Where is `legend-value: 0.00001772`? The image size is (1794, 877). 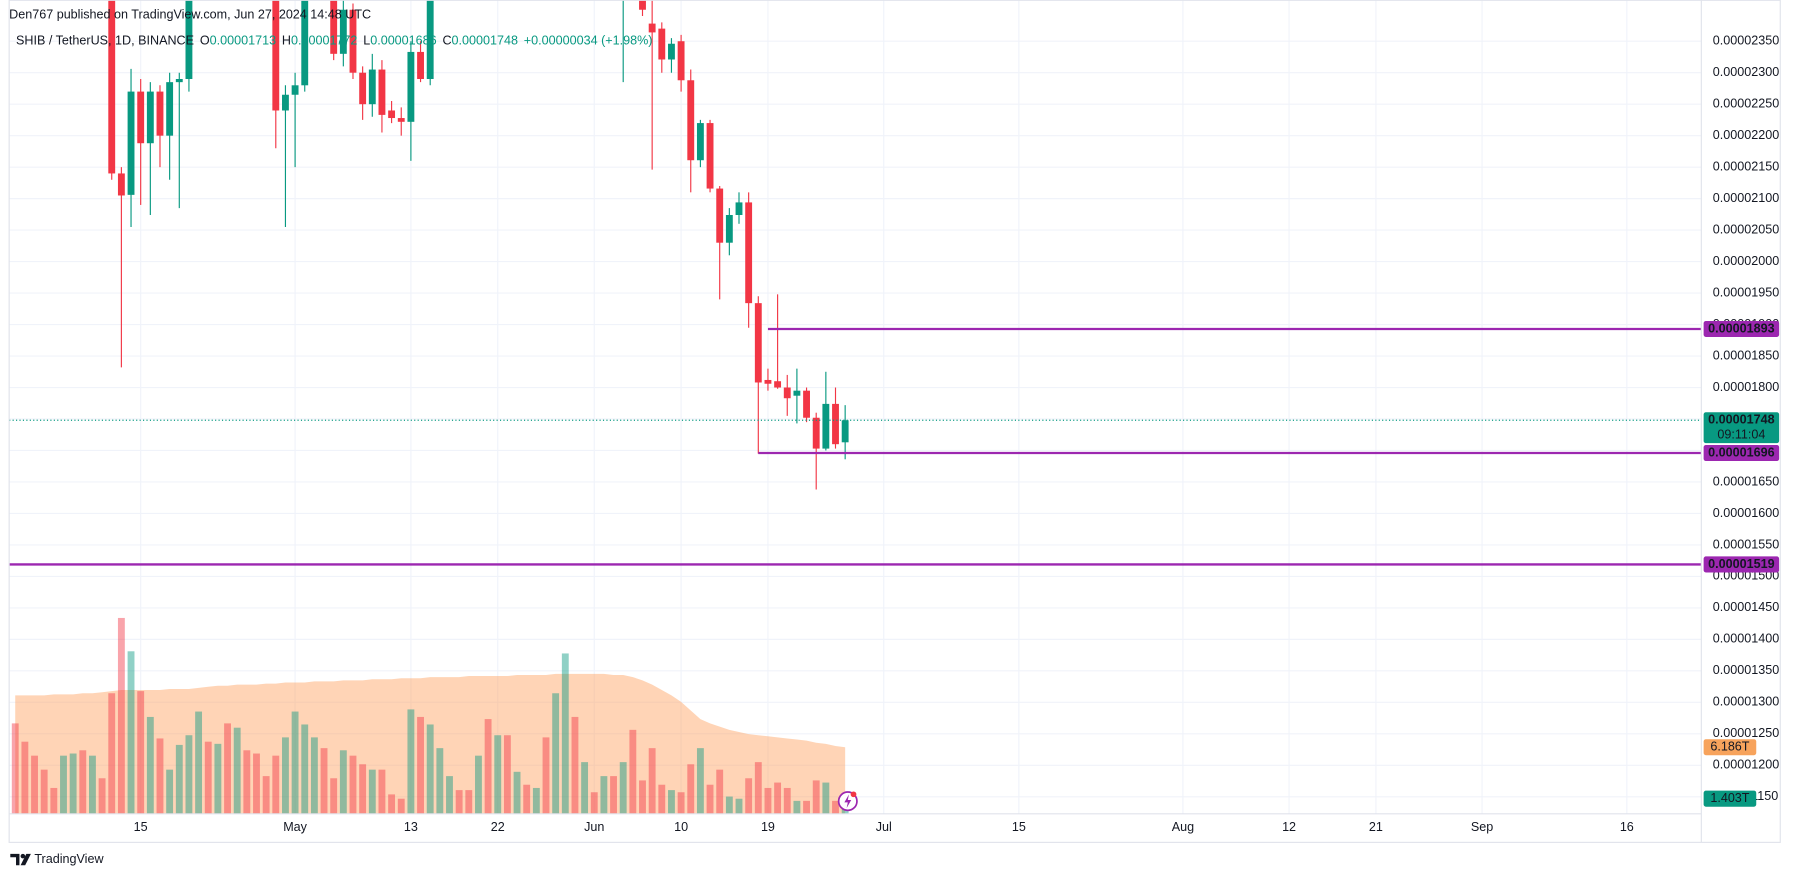 legend-value: 0.00001772 is located at coordinates (324, 41).